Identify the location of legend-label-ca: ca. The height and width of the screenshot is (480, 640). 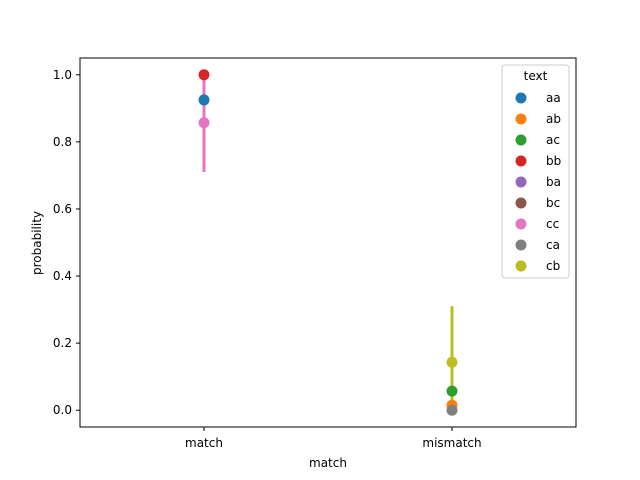
(553, 245).